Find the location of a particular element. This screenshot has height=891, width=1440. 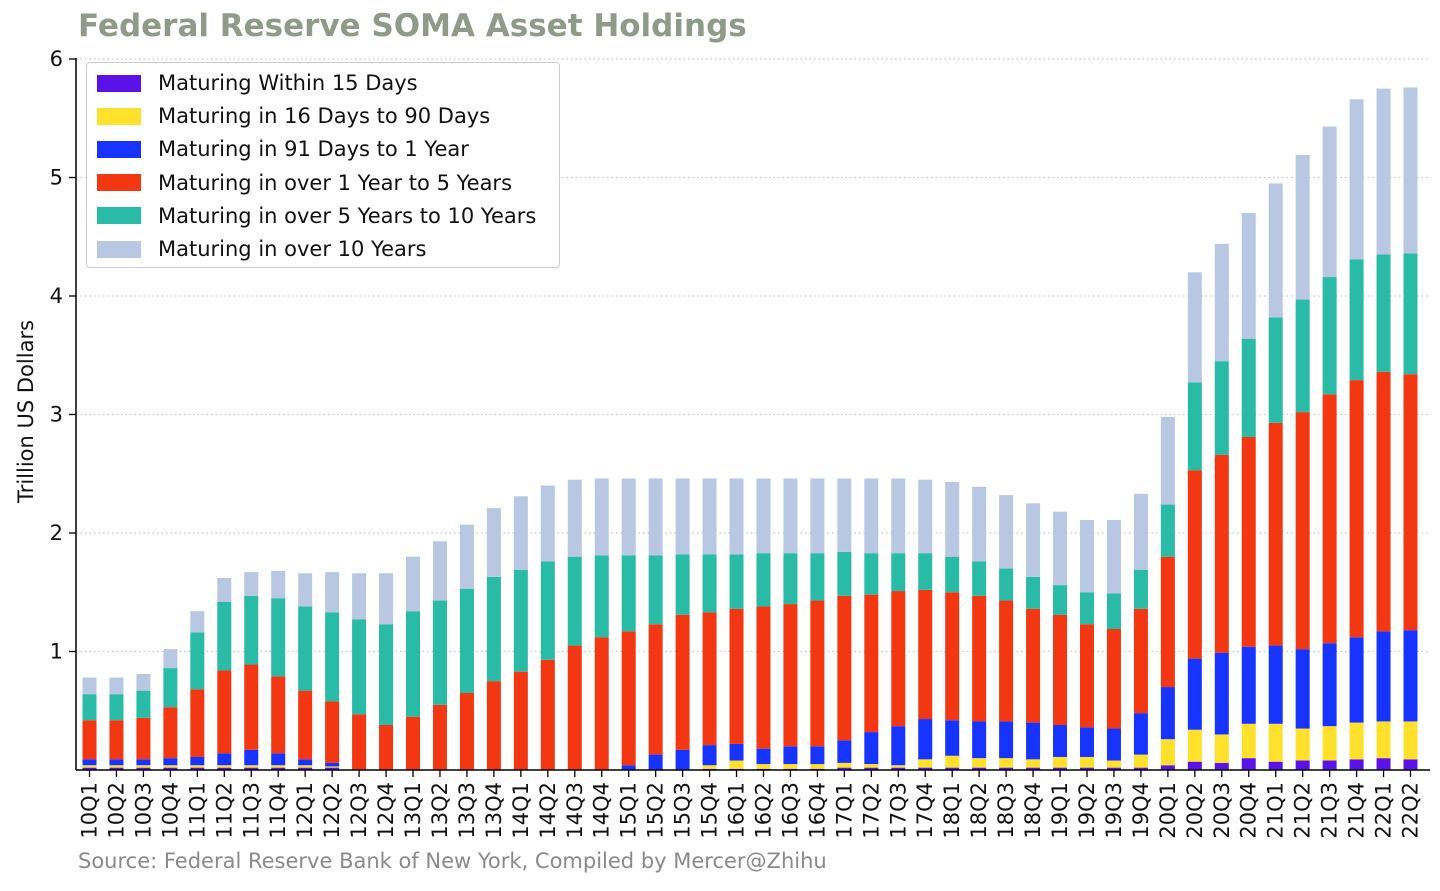

x-tick-label: 16Q3 is located at coordinates (790, 810).